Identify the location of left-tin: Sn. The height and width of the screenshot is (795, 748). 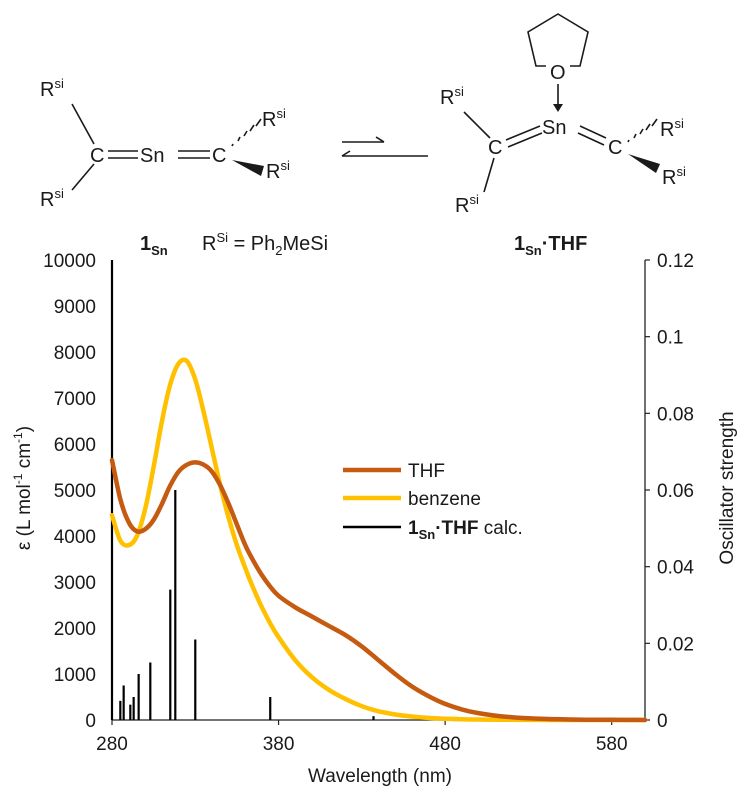
(152, 156).